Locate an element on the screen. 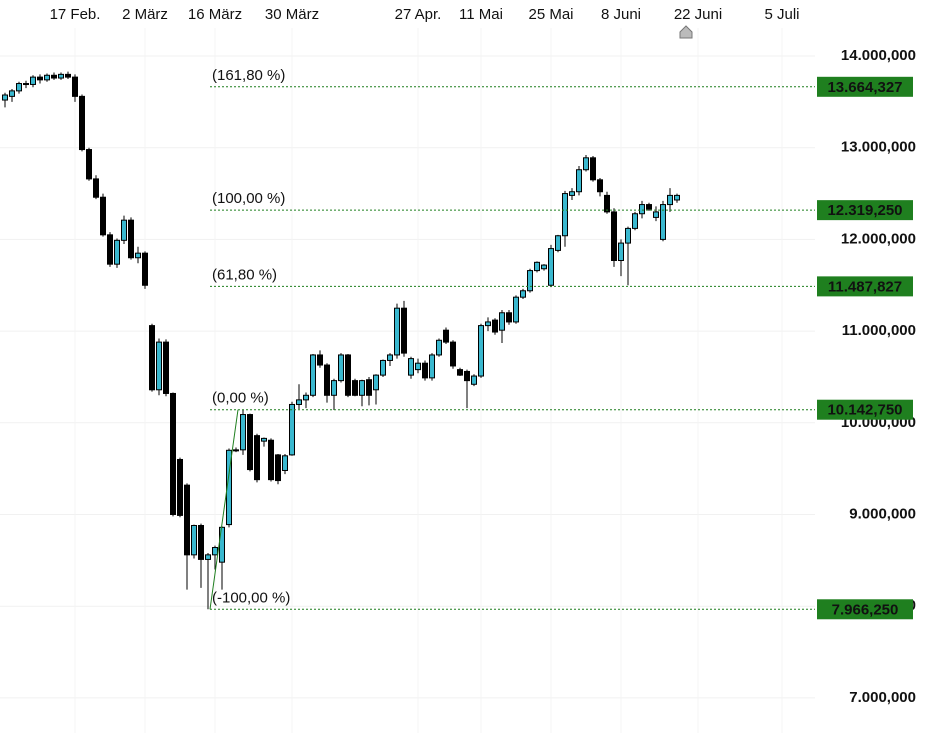 The width and height of the screenshot is (929, 733). fib-value-label: 12.319,250 is located at coordinates (864, 210).